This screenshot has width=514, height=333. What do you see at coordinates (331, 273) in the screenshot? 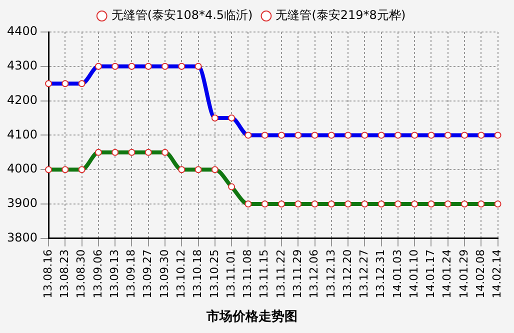
I see `x-tick-label: 13.12.13` at bounding box center [331, 273].